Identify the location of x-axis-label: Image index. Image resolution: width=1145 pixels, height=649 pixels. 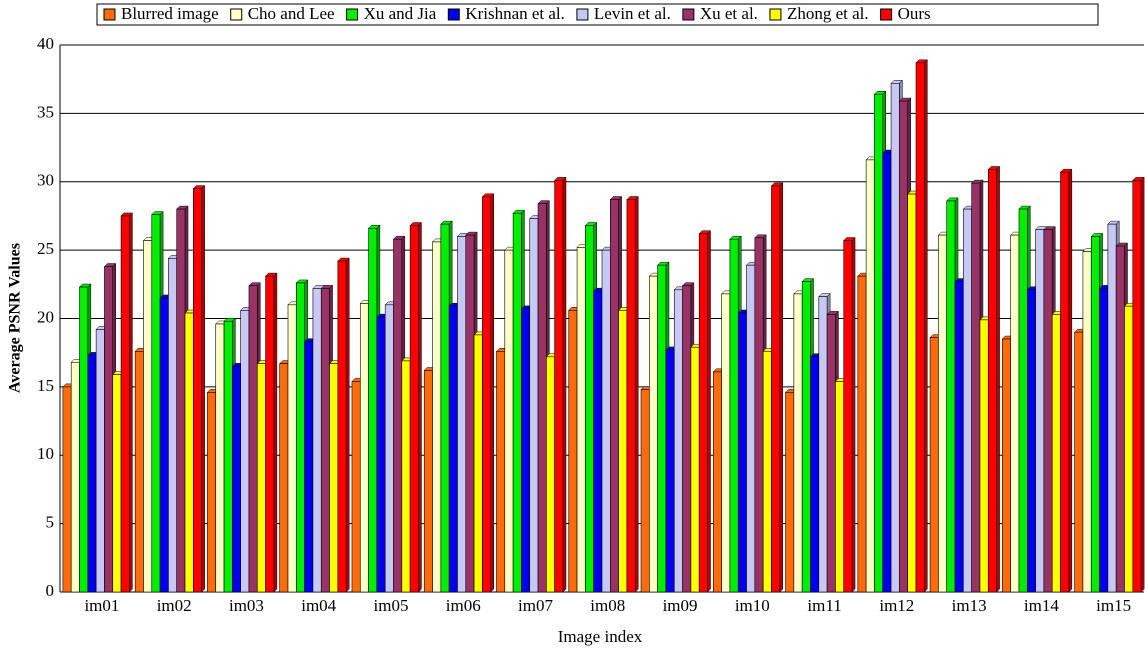
(600, 636).